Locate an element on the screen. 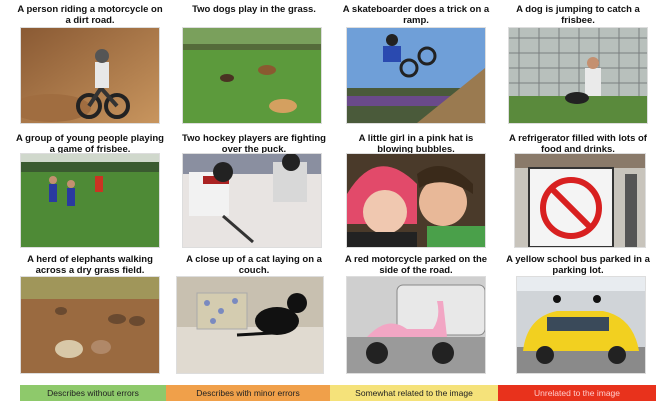  photo-no-sign is located at coordinates (580, 200).